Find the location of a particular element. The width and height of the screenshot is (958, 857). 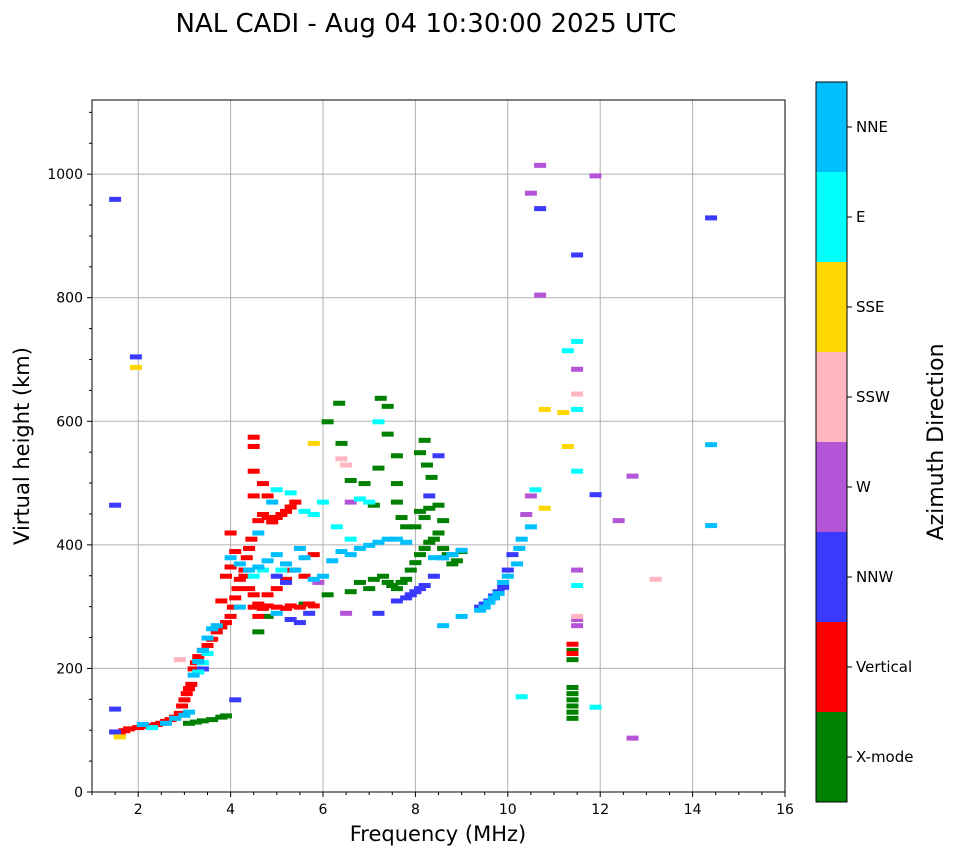

x-tick-label: 12 is located at coordinates (600, 810).